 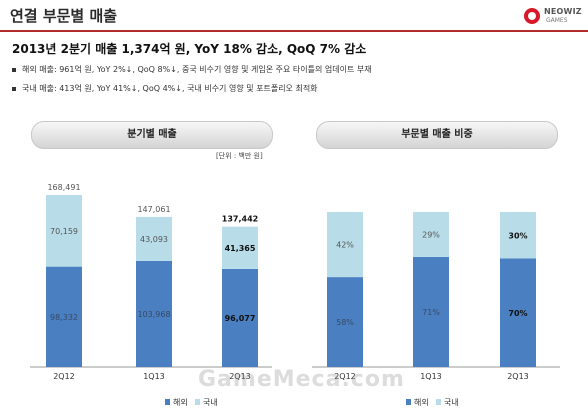 I want to click on share-bar-domestic-2Q12, so click(x=345, y=245).